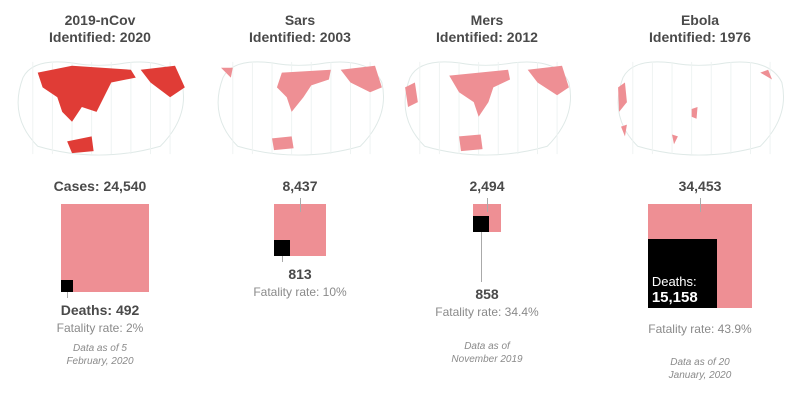 This screenshot has width=800, height=413. I want to click on data-date-note: Data as of 5 February, 2020, so click(100, 355).